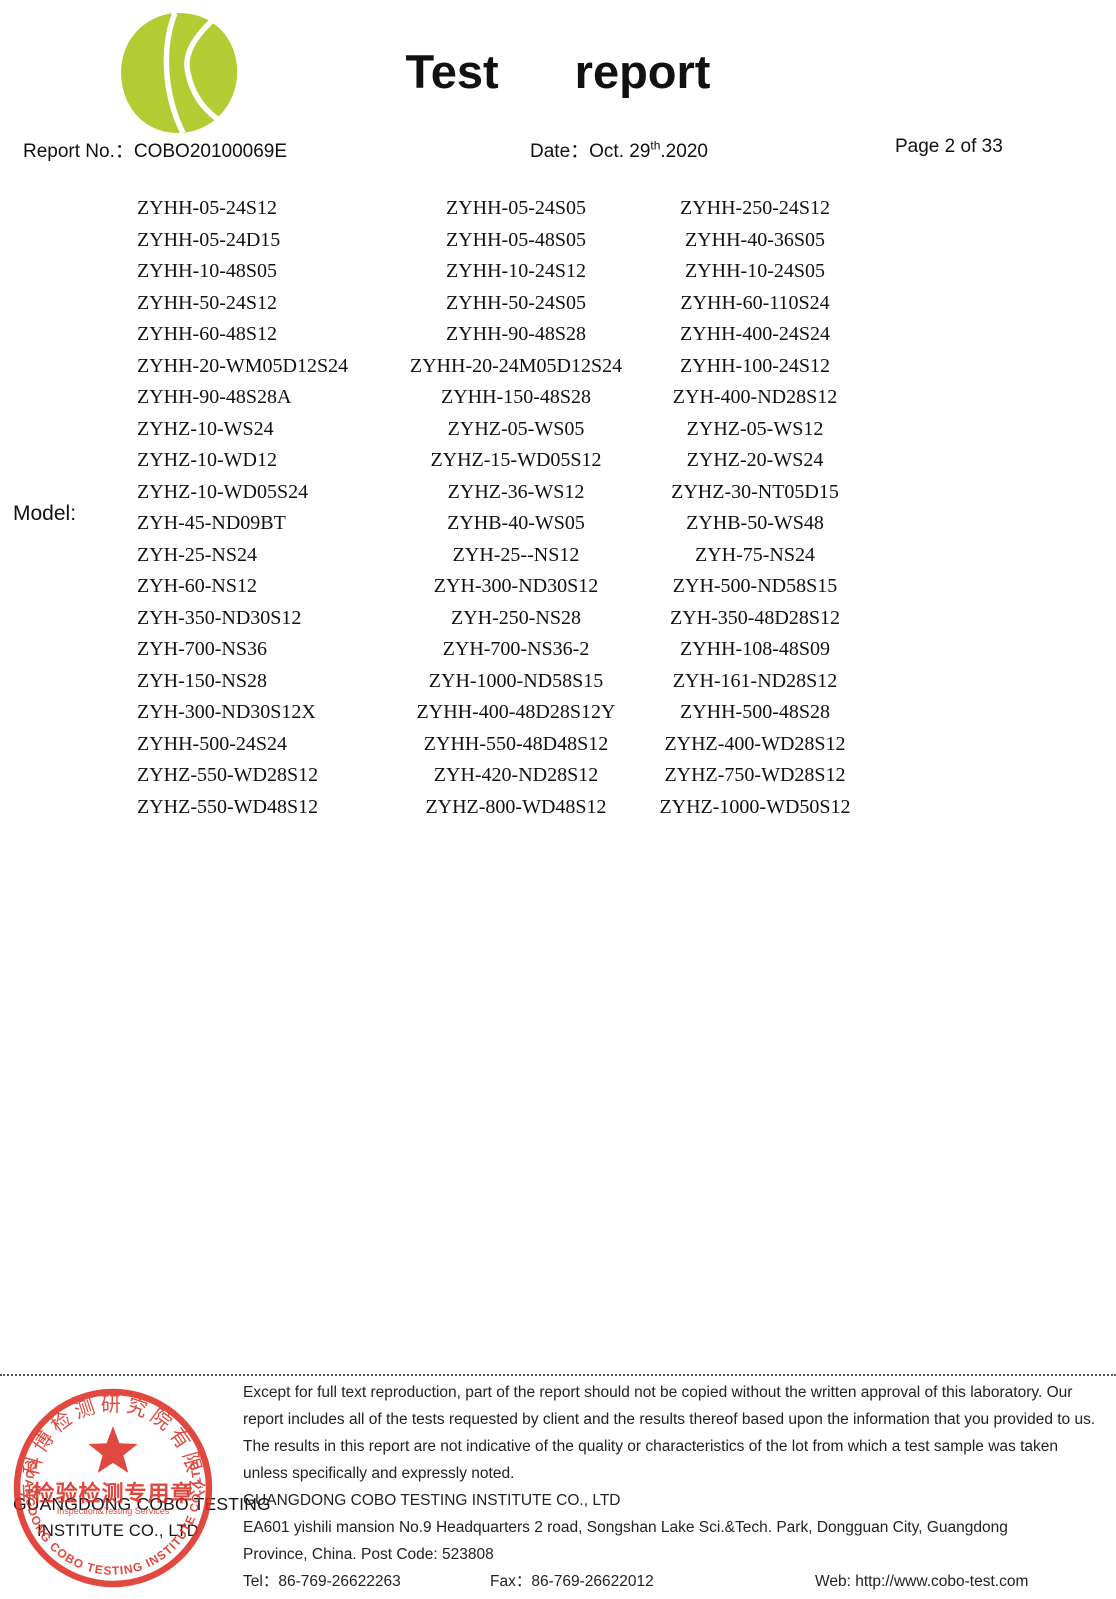 Image resolution: width=1116 pixels, height=1599 pixels. What do you see at coordinates (113, 1449) in the screenshot?
I see `stamp-star-icon` at bounding box center [113, 1449].